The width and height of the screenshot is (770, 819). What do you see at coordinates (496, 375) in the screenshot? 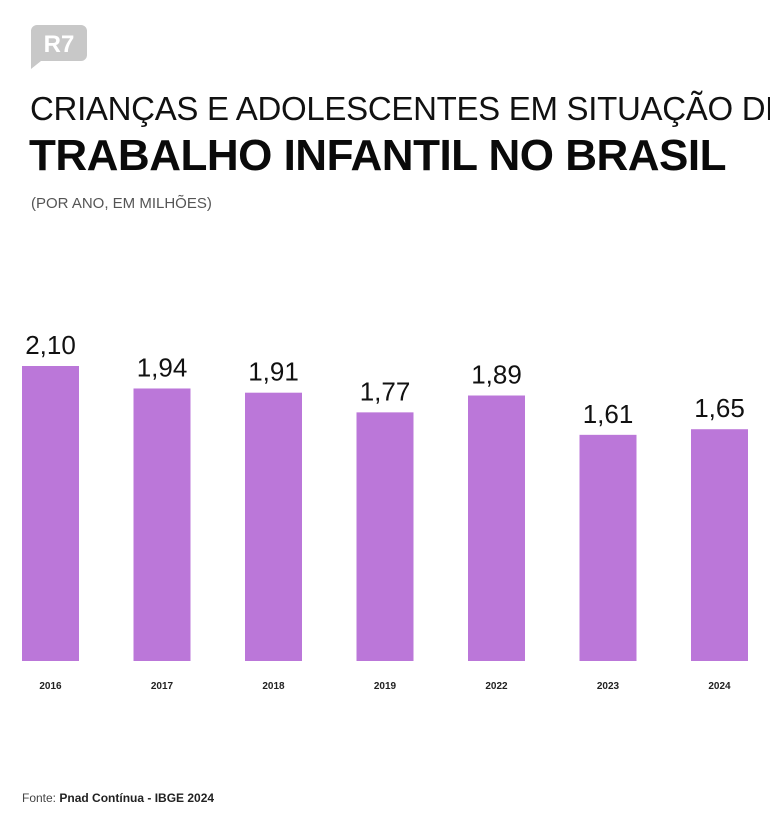
I see `value-label-2022: 1,89` at bounding box center [496, 375].